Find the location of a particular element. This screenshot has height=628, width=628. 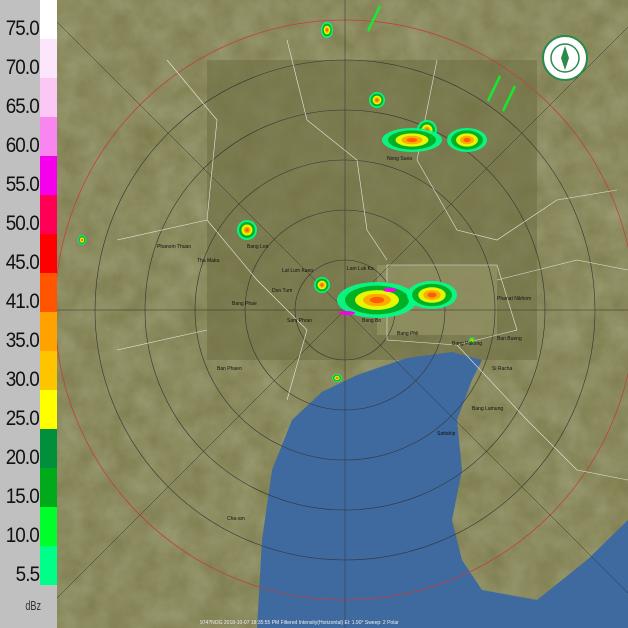

legend-level: 60.0 is located at coordinates (28, 136).